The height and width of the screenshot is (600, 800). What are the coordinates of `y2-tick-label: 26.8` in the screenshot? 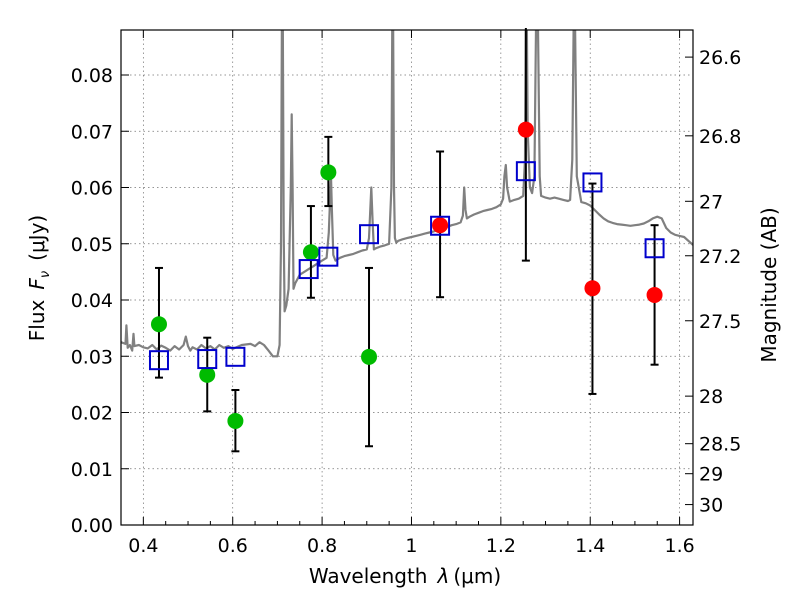 It's located at (720, 137).